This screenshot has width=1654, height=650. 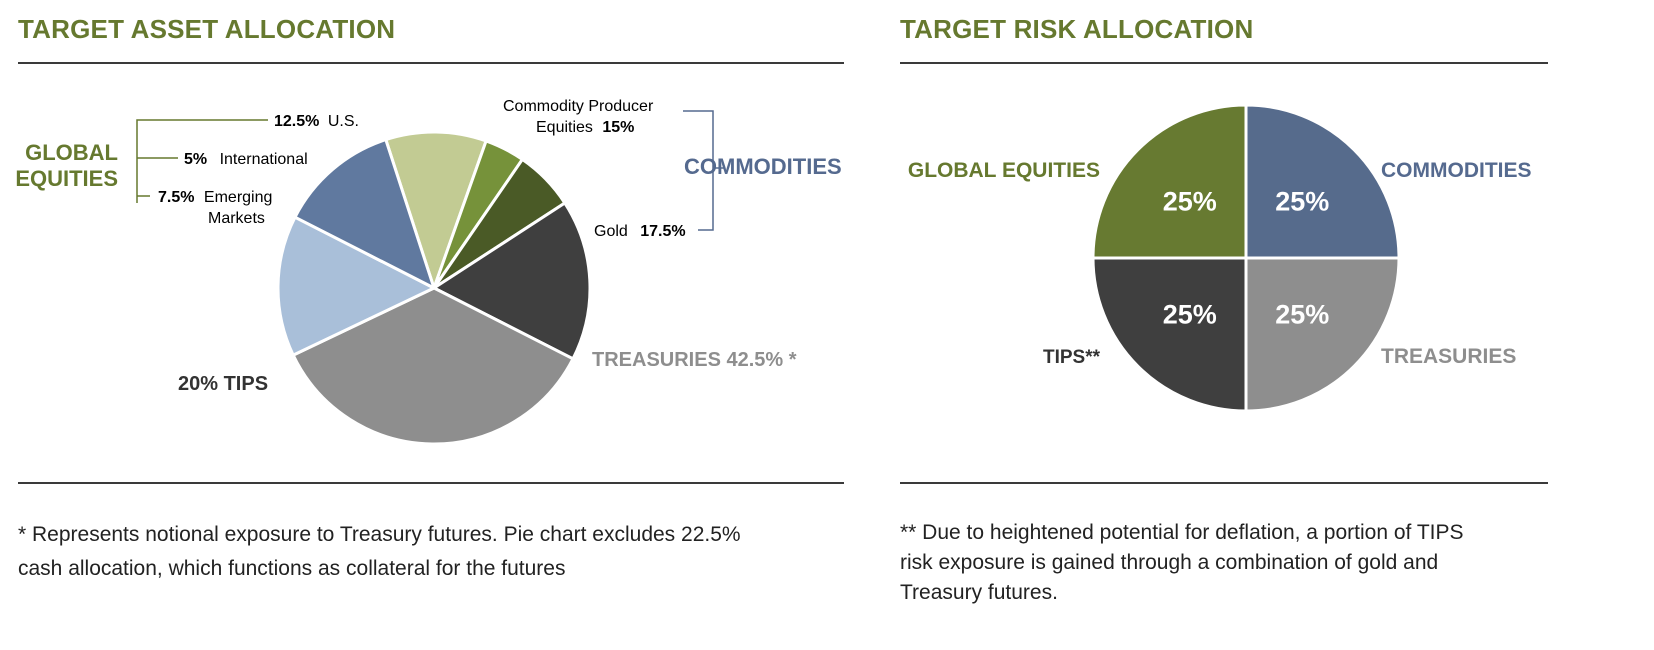 What do you see at coordinates (1169, 181) in the screenshot?
I see `risk-slice-global-equities` at bounding box center [1169, 181].